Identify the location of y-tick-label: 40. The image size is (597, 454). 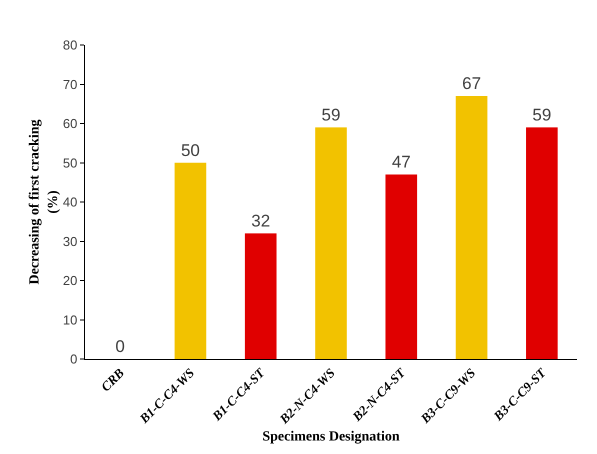
(70, 202).